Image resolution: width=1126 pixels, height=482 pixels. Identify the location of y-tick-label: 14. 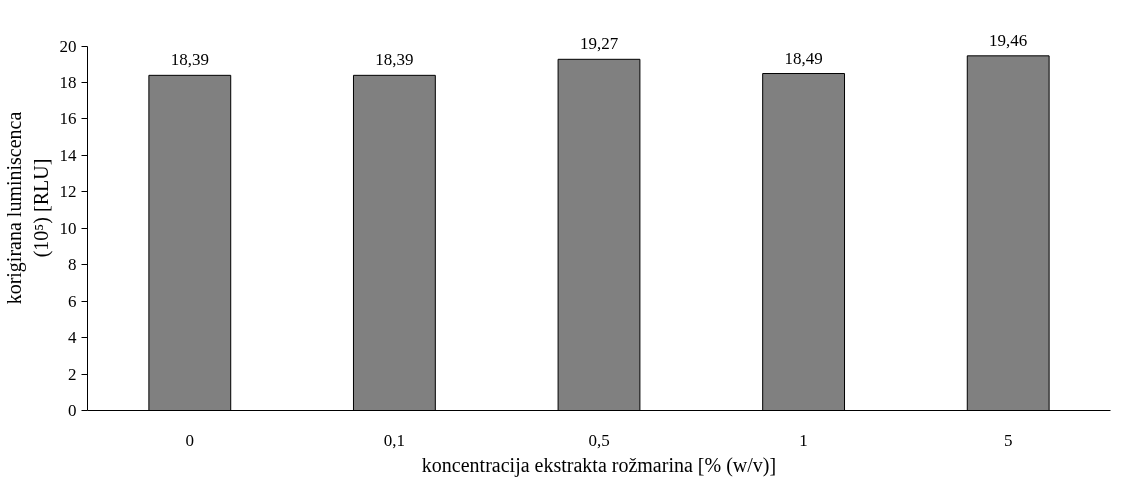
(68, 155).